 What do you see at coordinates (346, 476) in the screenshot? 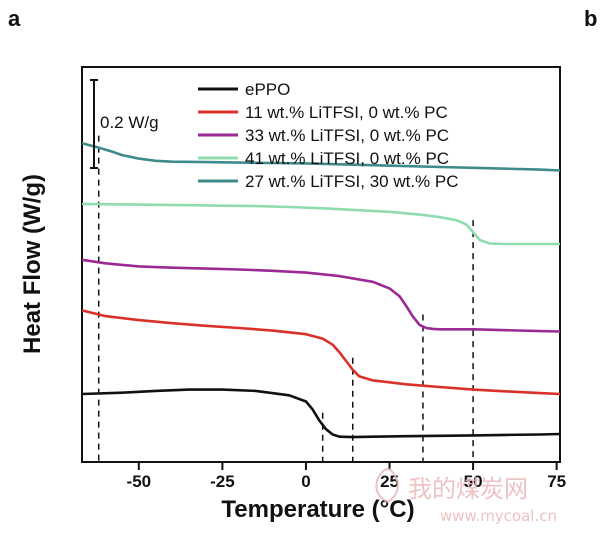
I see `x-axis-ticks: -50 -25 0 25 50 75` at bounding box center [346, 476].